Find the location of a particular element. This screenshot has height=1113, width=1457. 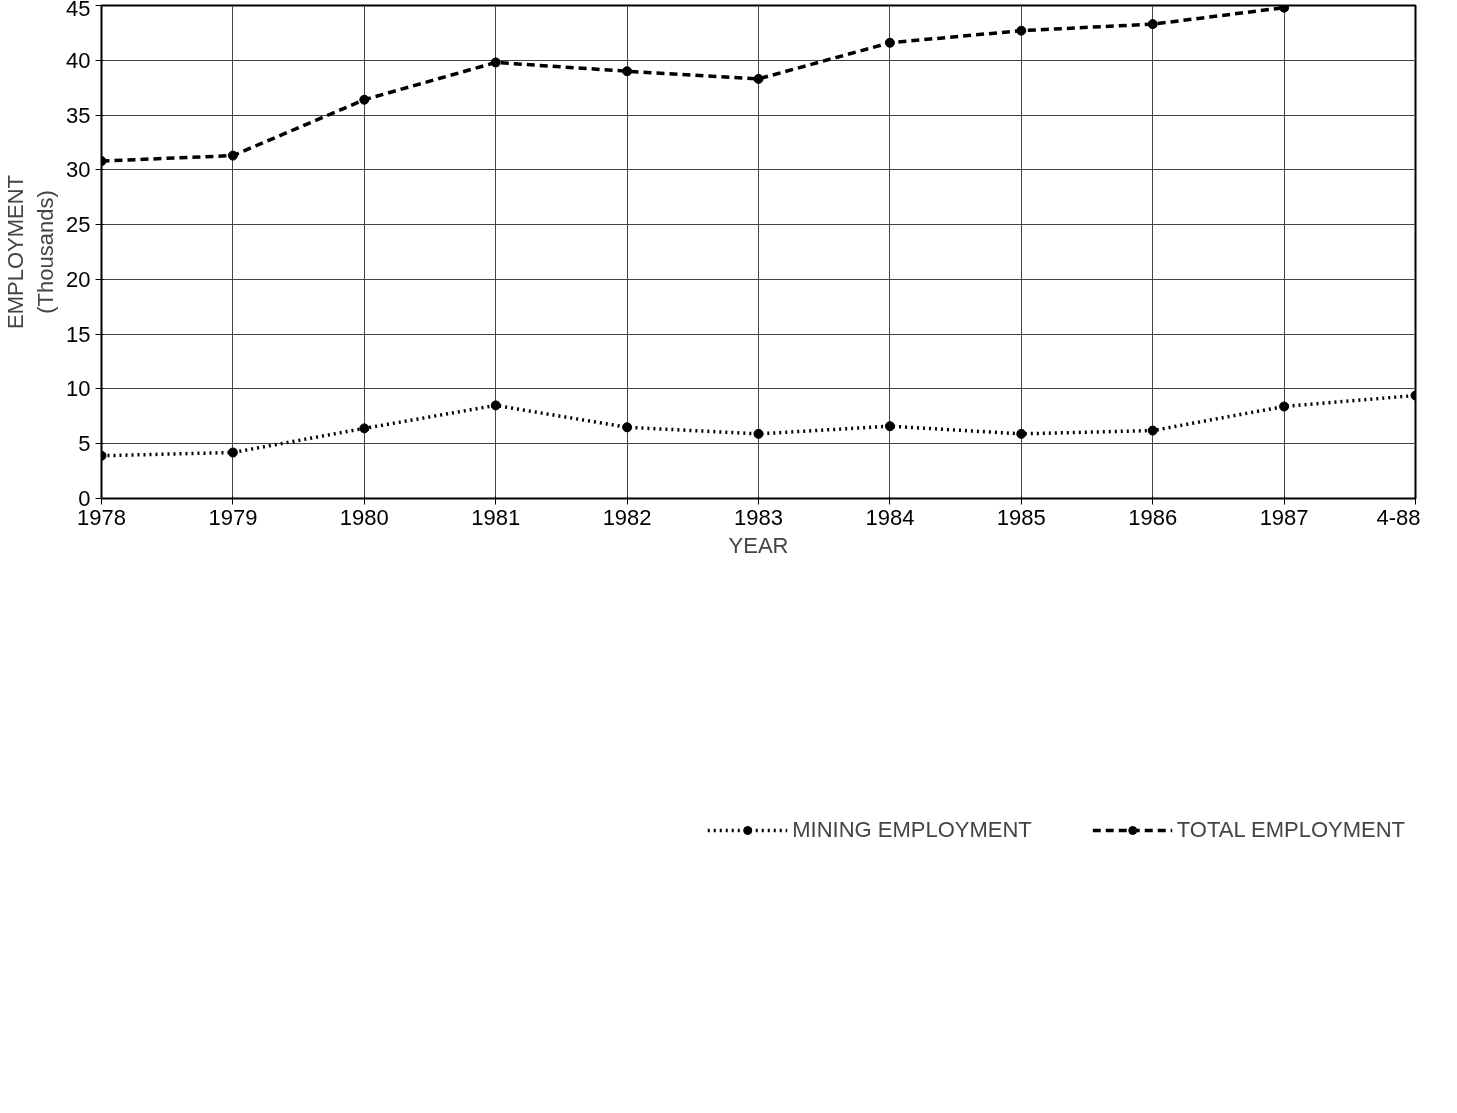

y-tick-label: 35 is located at coordinates (78, 115).